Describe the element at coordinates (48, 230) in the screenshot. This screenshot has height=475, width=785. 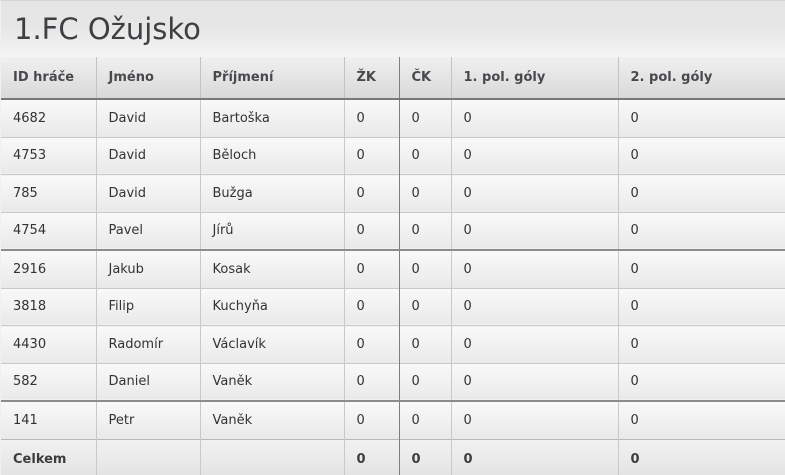
I see `cell-id: 4754` at that location.